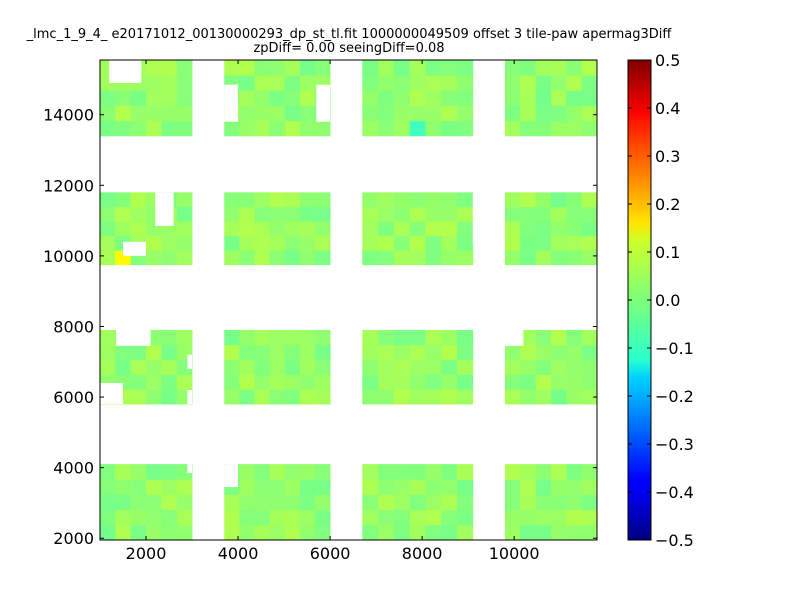  What do you see at coordinates (348, 48) in the screenshot?
I see `chart-subtitle: zpDiff= 0.00 seeingDiff=0.08` at bounding box center [348, 48].